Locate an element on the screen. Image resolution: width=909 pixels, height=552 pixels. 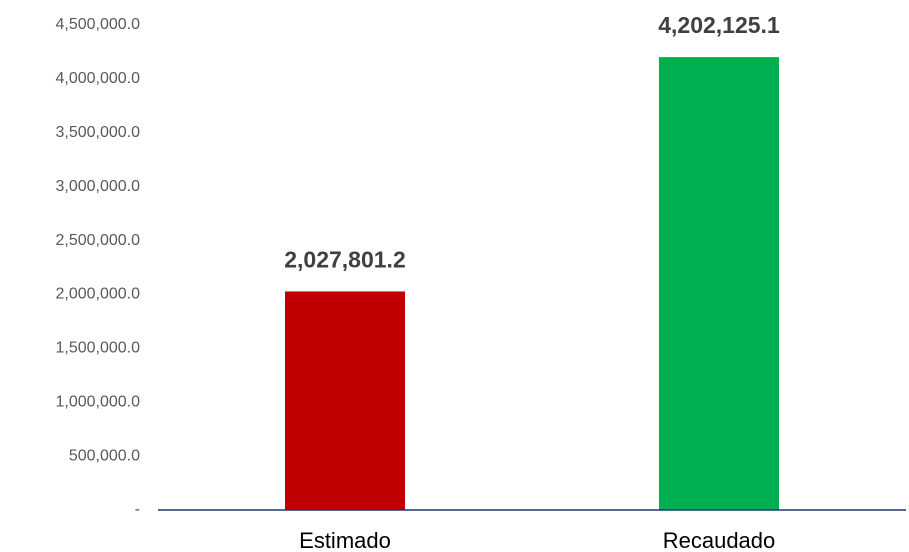
x-tick-label: Estimado is located at coordinates (345, 540).